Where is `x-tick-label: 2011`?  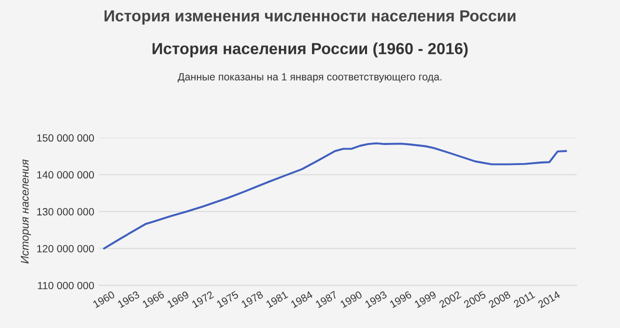 x-tick-label: 2011 is located at coordinates (524, 299).